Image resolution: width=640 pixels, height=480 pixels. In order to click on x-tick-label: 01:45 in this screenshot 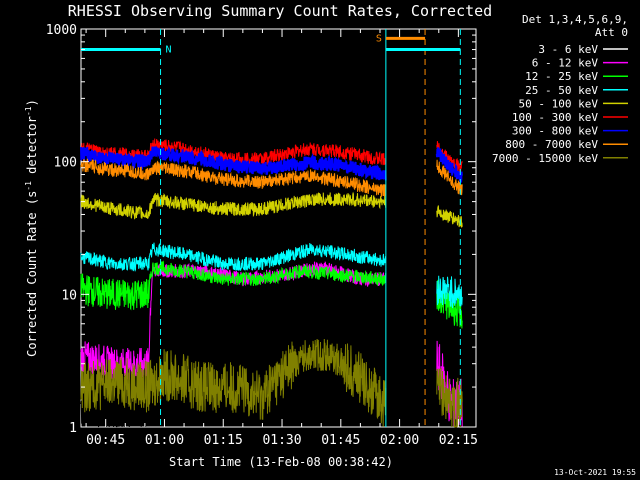, I will do `click(340, 440)`.